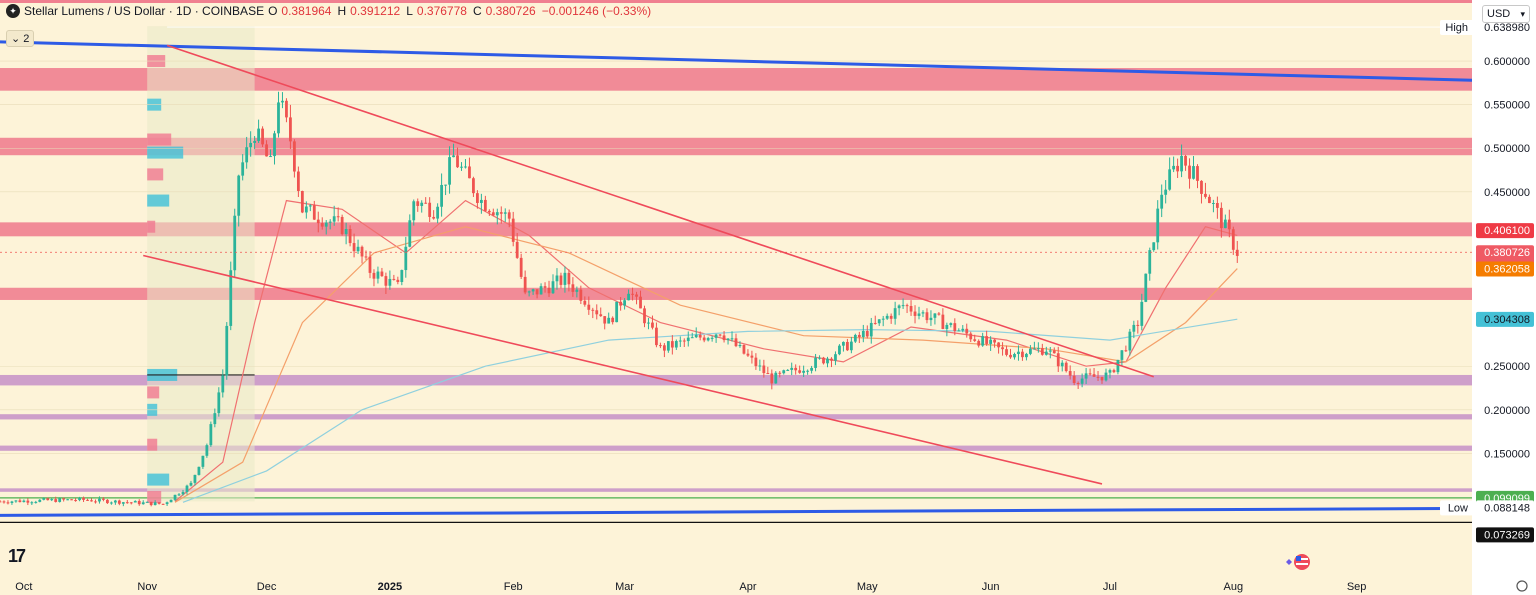 This screenshot has width=1536, height=595. I want to click on price-label-text: 0.406100, so click(1507, 231).